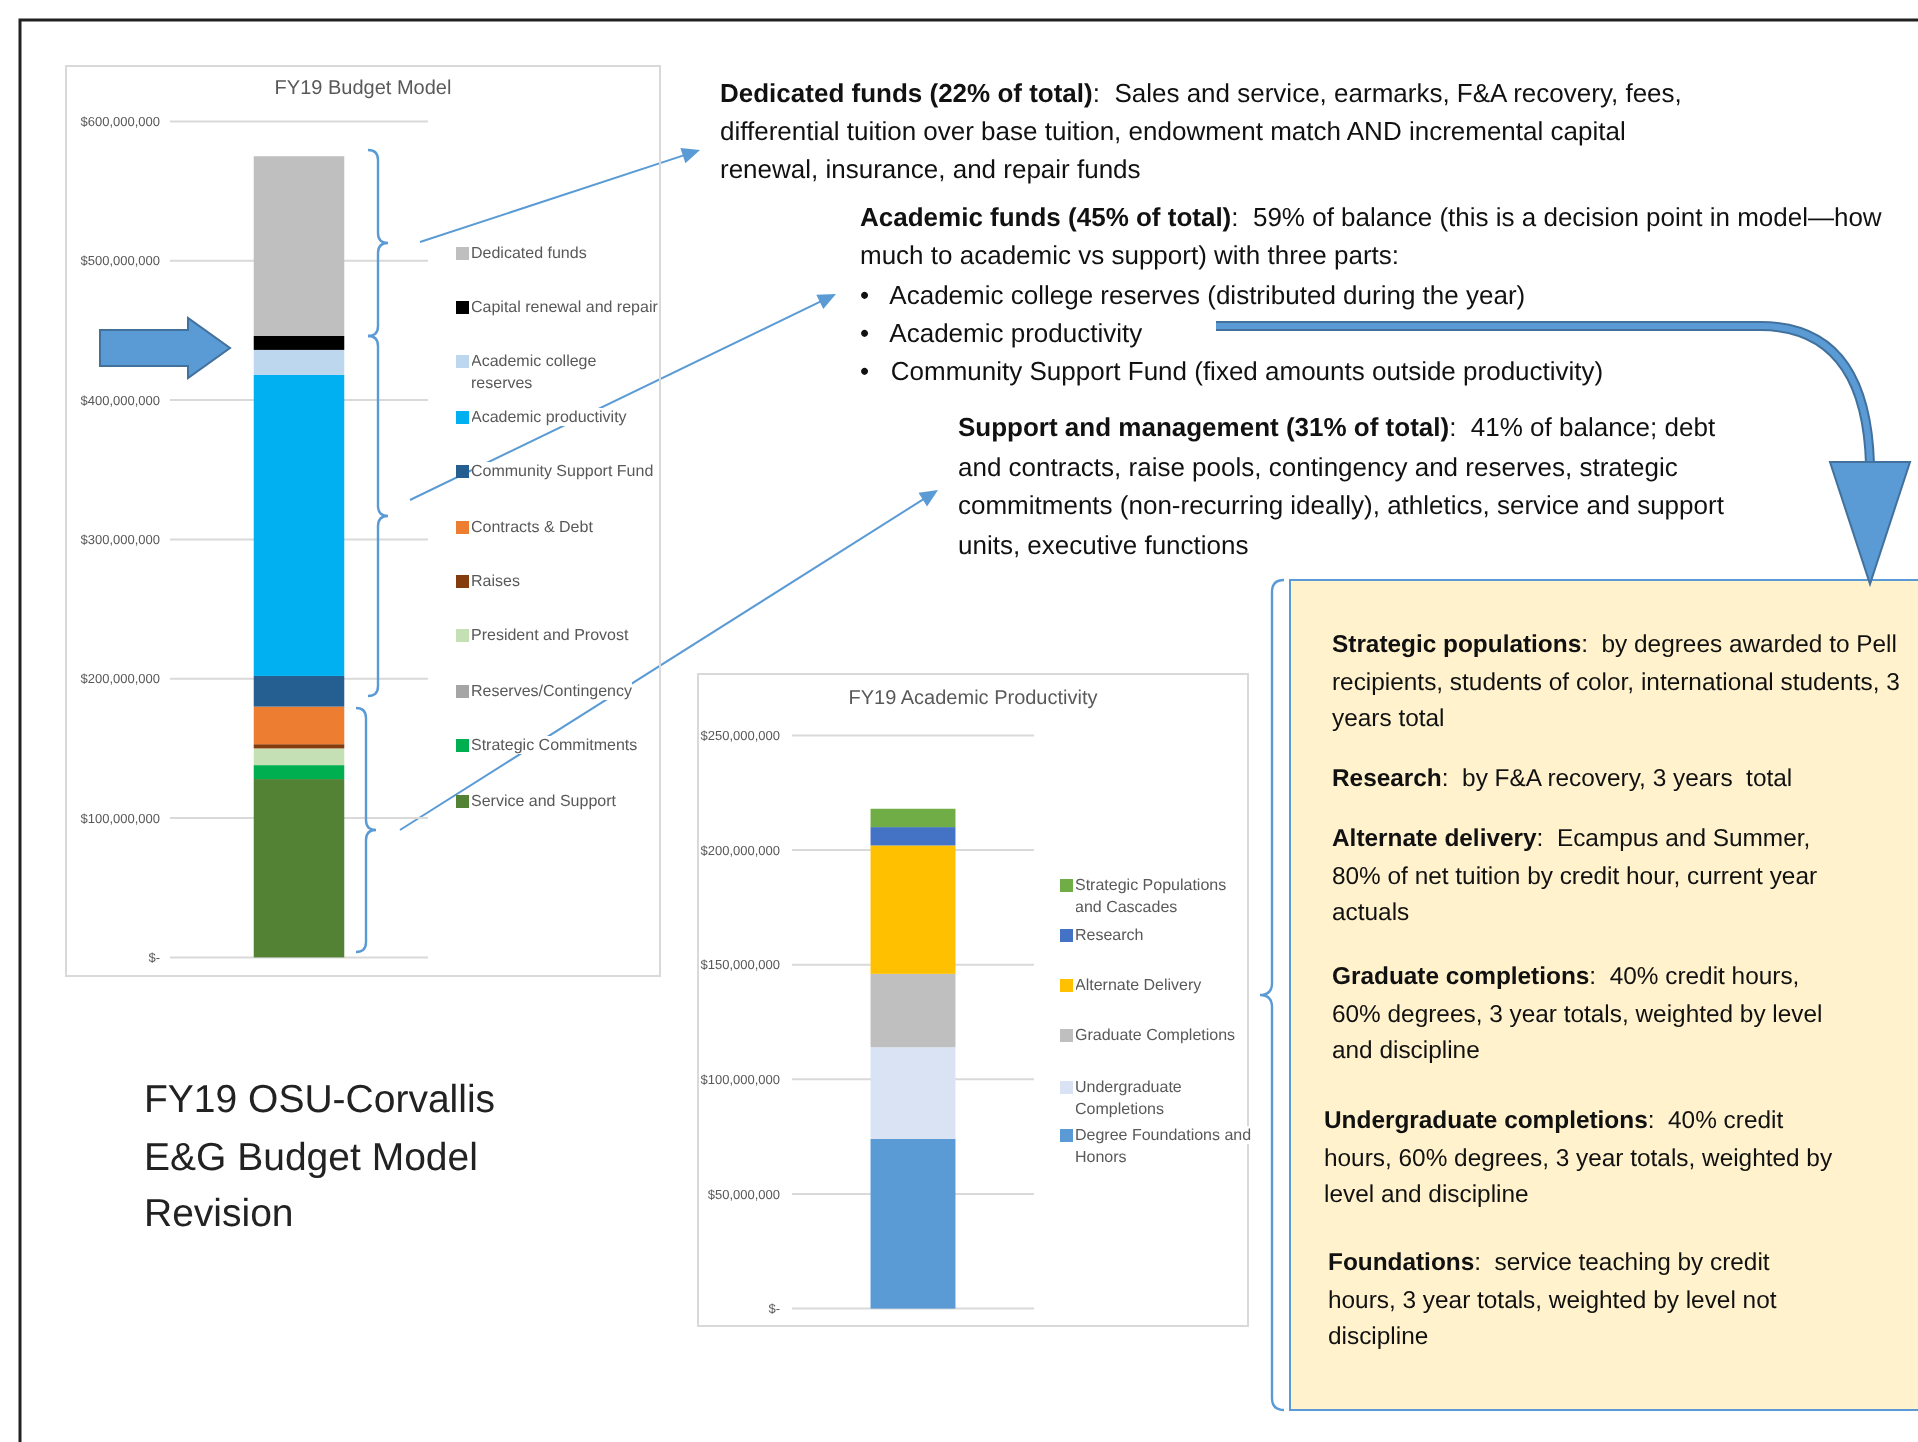 The image size is (1918, 1442). I want to click on legend-label: Community Support Fund, so click(562, 471).